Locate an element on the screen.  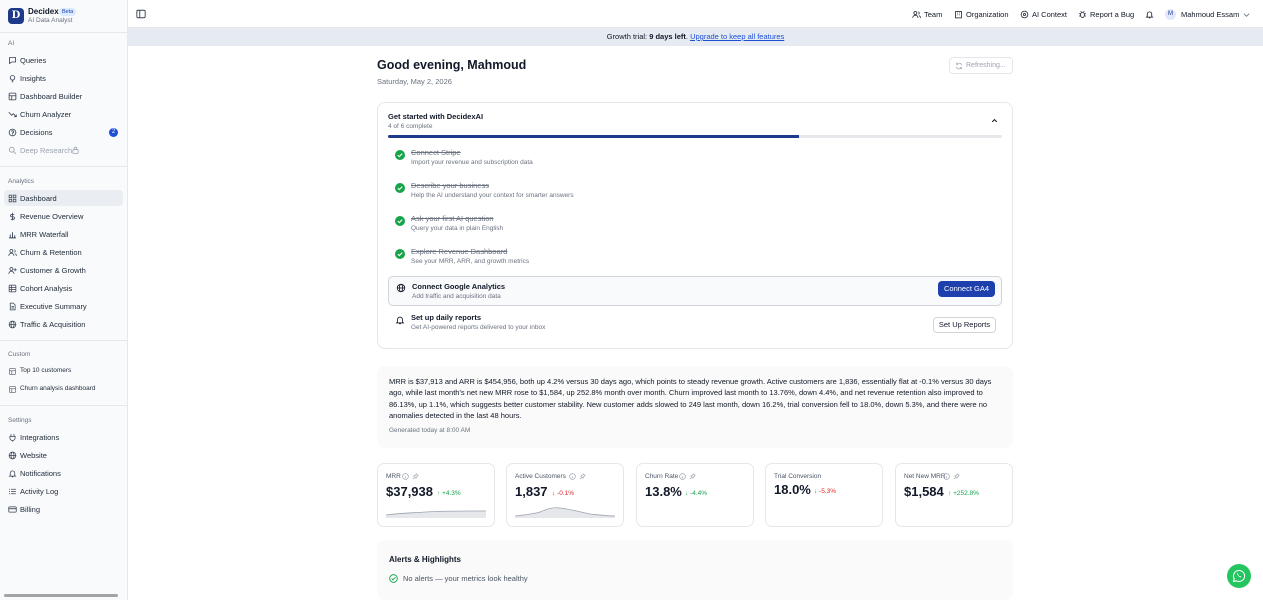
beta-badge: Beta is located at coordinates (68, 12).